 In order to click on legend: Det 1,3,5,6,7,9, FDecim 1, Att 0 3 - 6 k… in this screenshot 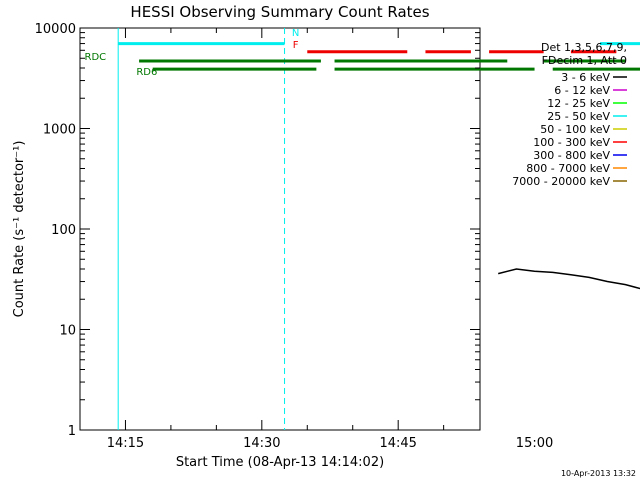, I will do `click(569, 114)`.